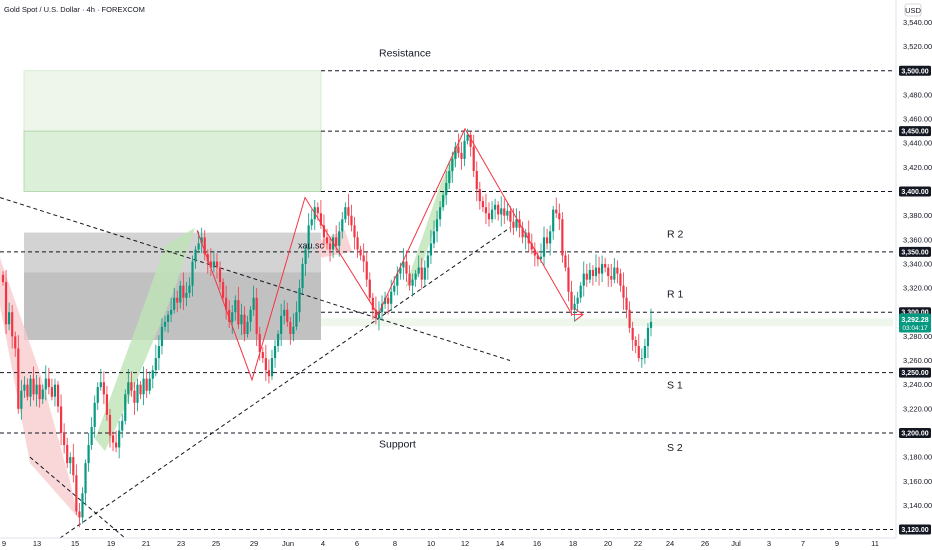  I want to click on currency-label: USD, so click(913, 10).